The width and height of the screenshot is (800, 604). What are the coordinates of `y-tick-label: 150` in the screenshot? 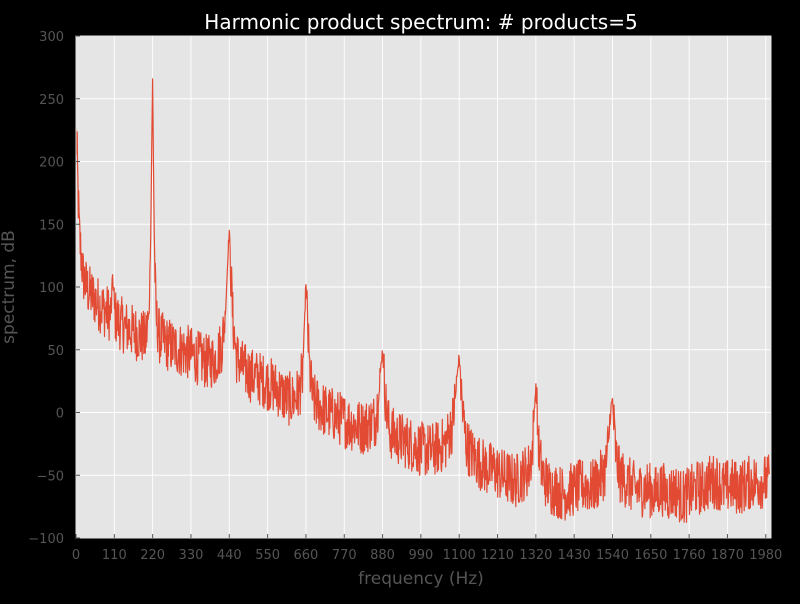 It's located at (51, 225).